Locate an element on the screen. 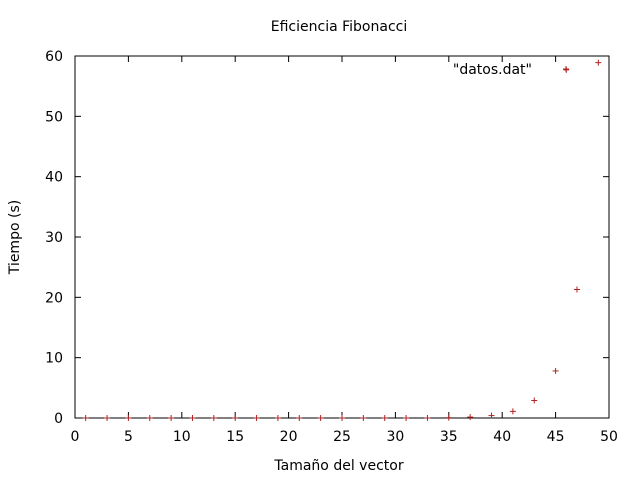  legend: "datos.dat" is located at coordinates (511, 70).